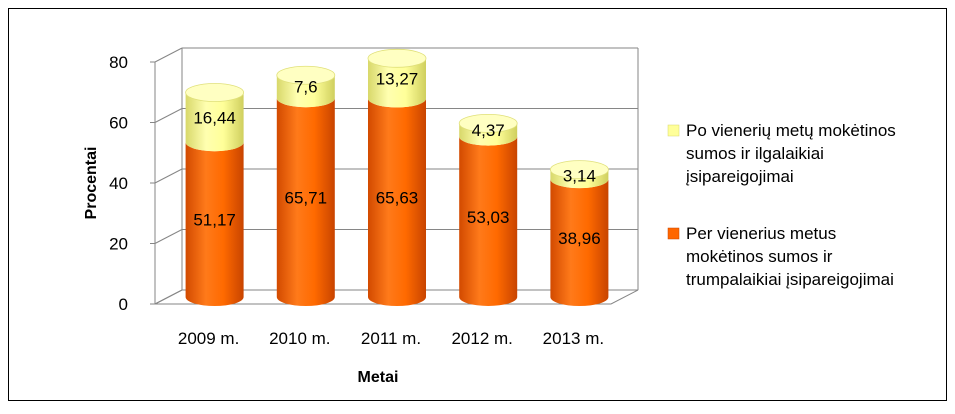  What do you see at coordinates (488, 130) in the screenshot?
I see `data-label-upper: 4,37` at bounding box center [488, 130].